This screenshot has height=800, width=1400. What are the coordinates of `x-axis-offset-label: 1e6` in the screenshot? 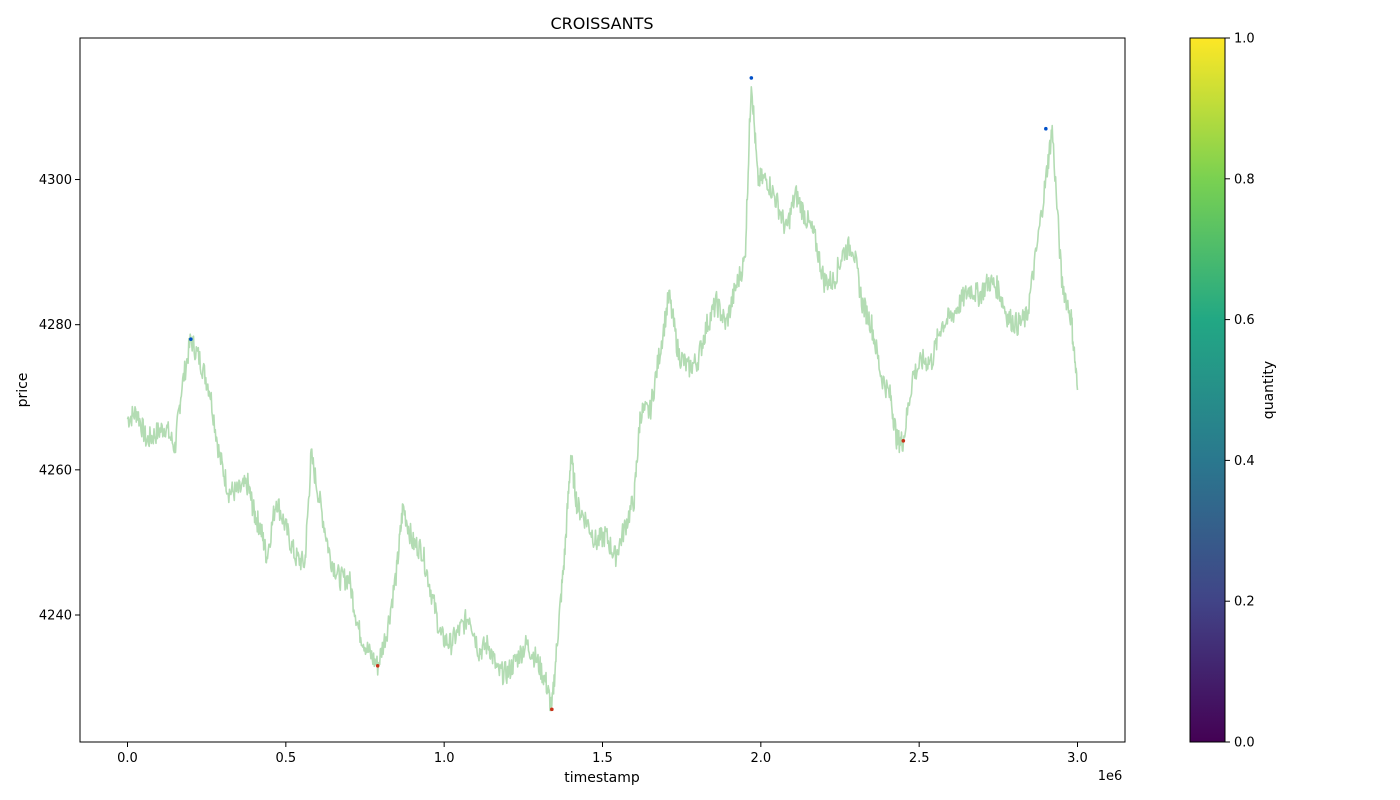 It's located at (1110, 776).